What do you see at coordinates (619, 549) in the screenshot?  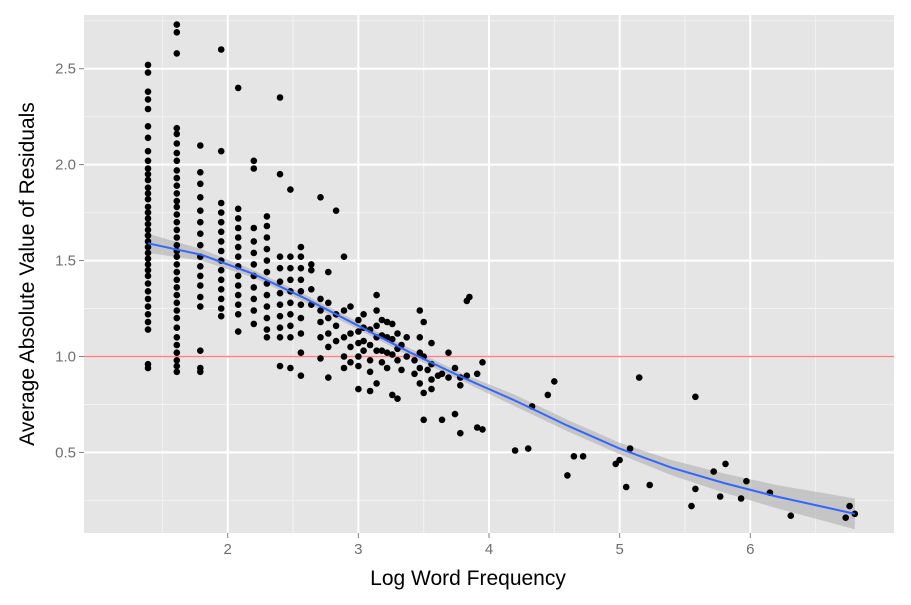 I see `x-tick-label: 5` at bounding box center [619, 549].